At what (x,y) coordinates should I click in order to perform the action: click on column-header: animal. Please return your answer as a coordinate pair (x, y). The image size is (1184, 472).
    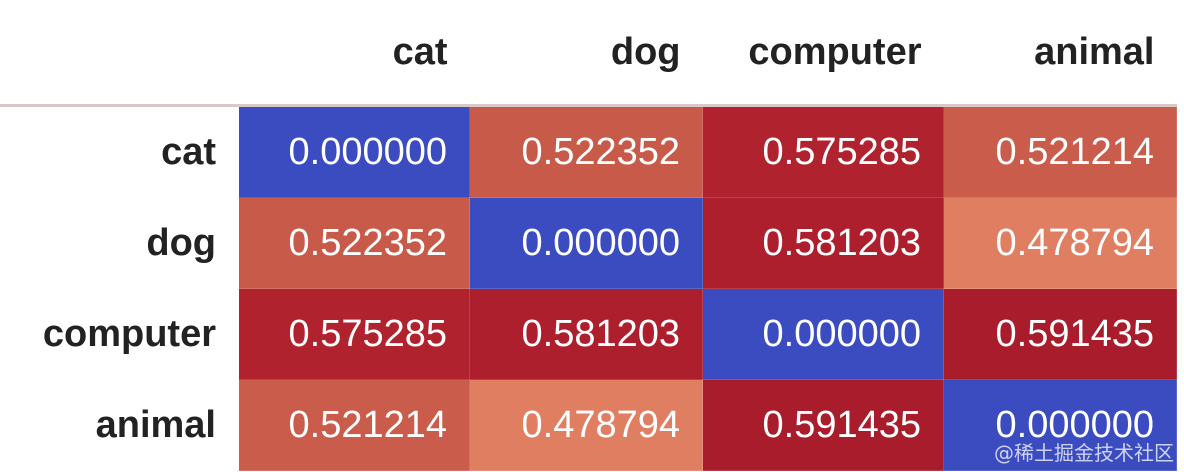
    Looking at the image, I should click on (1060, 53).